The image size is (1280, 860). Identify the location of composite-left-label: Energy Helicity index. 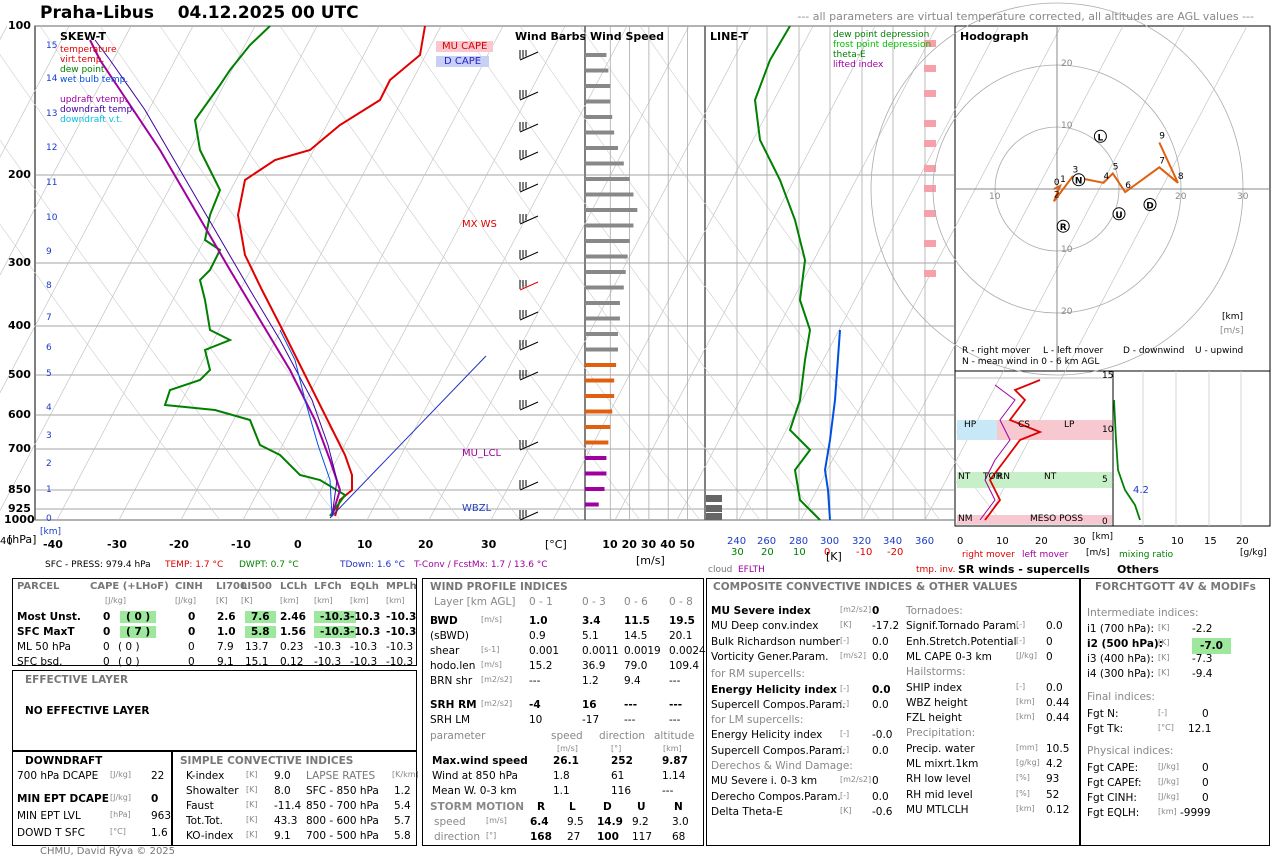
(774, 689).